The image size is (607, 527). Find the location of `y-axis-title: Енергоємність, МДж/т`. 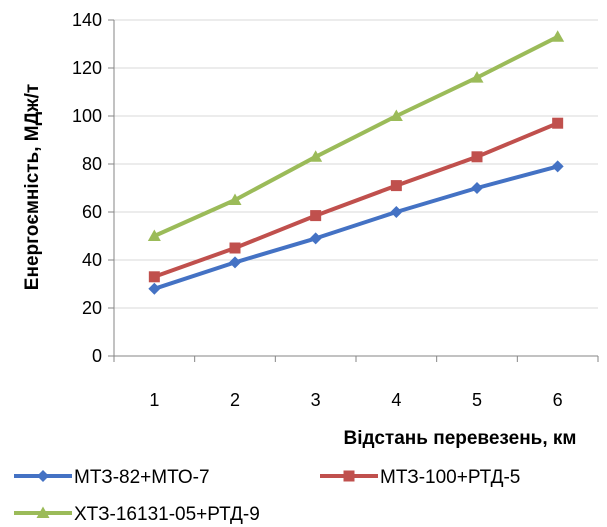

y-axis-title: Енергоємність, МДж/т is located at coordinates (32, 187).